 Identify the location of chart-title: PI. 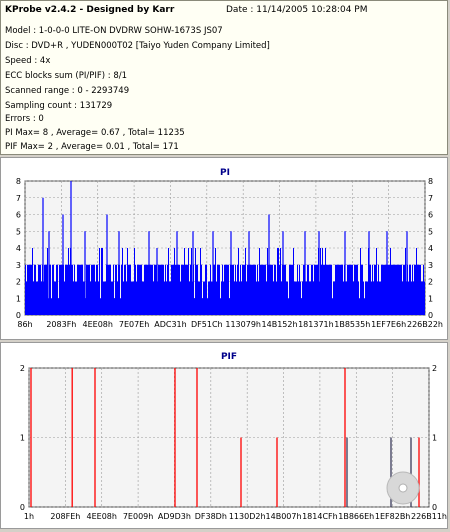
(225, 173).